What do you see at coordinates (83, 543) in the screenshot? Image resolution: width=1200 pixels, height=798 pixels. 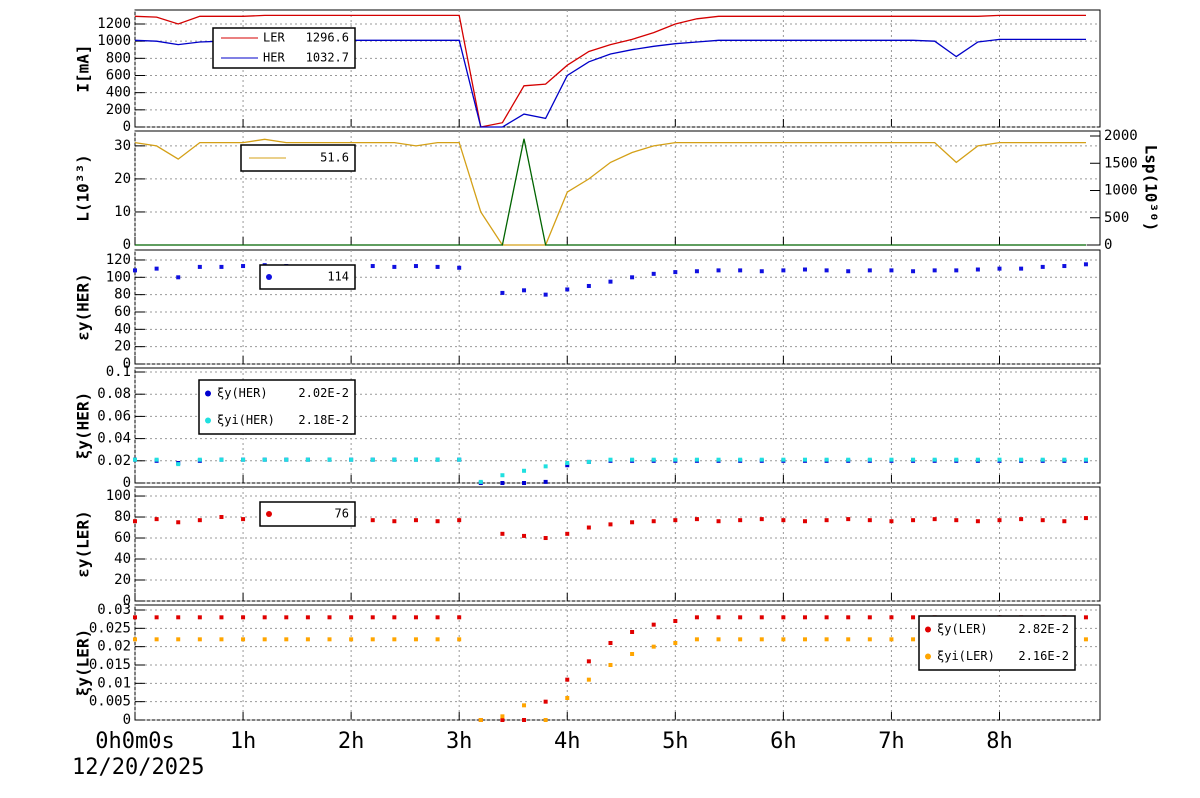 I see `y-axis-label: εy(LER)` at bounding box center [83, 543].